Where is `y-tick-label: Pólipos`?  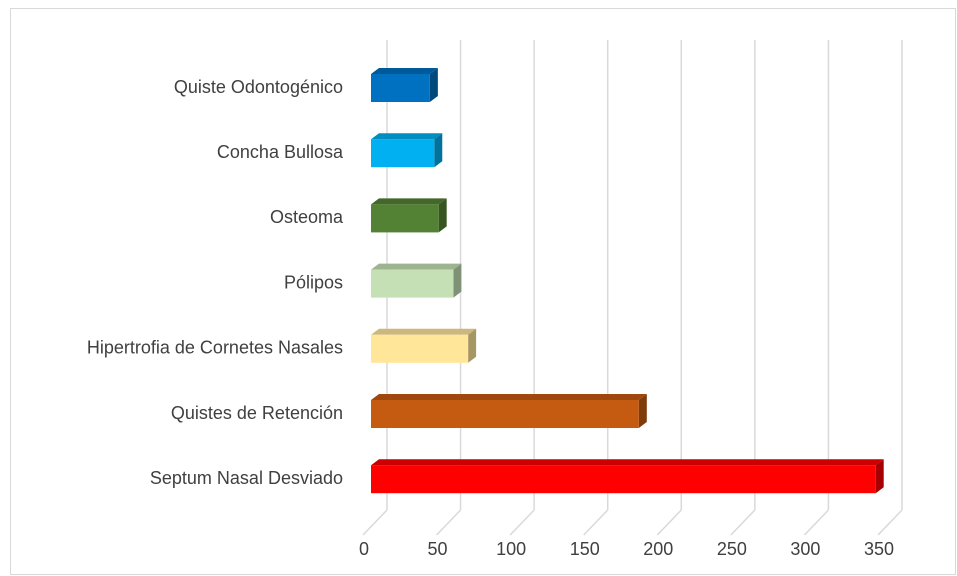
y-tick-label: Pólipos is located at coordinates (313, 282).